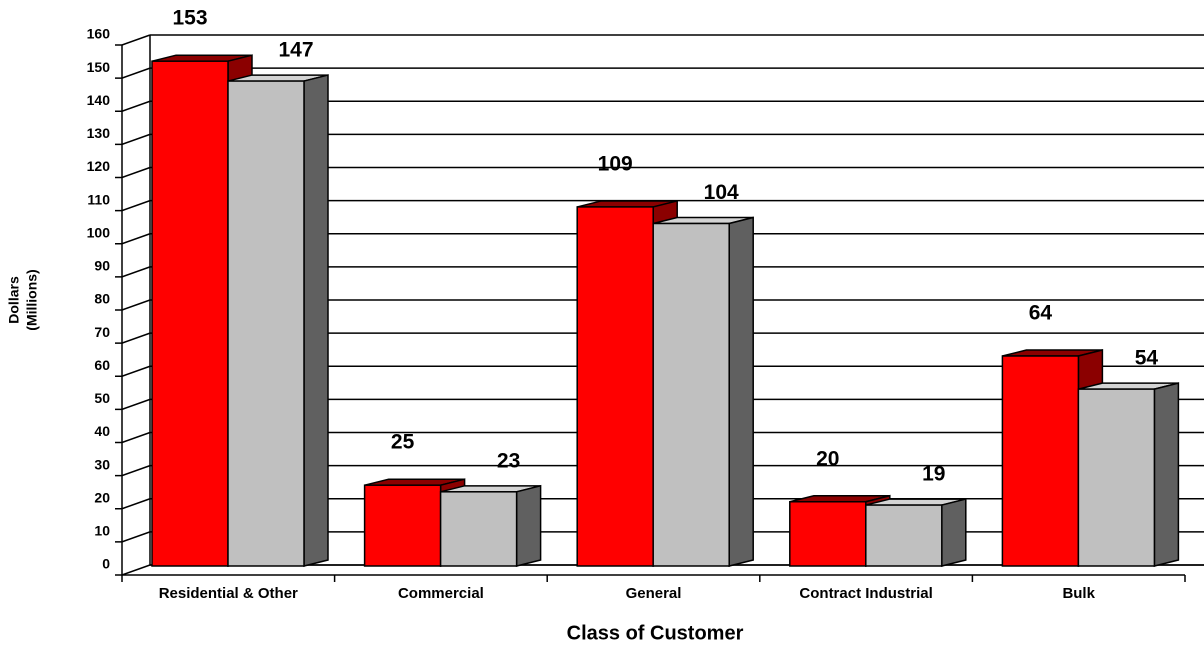 This screenshot has width=1204, height=650. I want to click on x-tick-label: Bulk, so click(1078, 593).